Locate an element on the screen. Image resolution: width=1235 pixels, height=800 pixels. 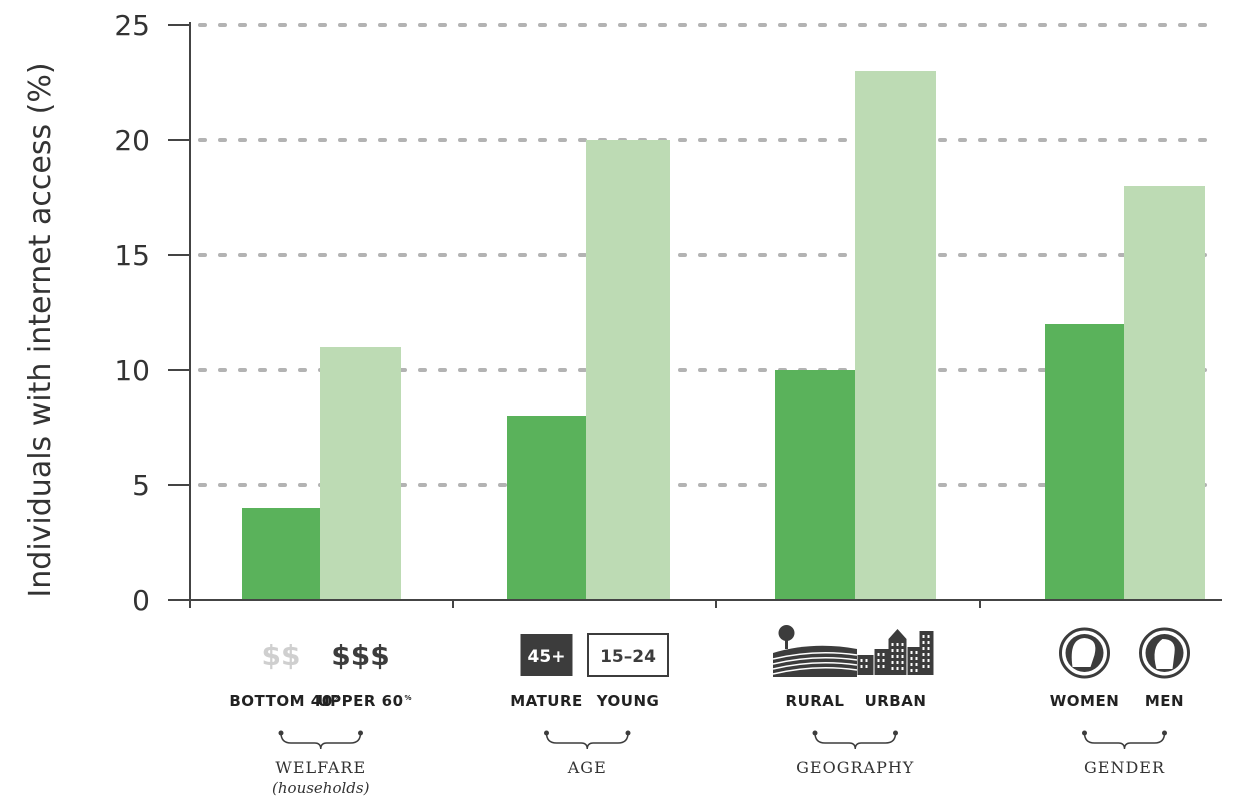
category-label: RURAL is located at coordinates (815, 701).